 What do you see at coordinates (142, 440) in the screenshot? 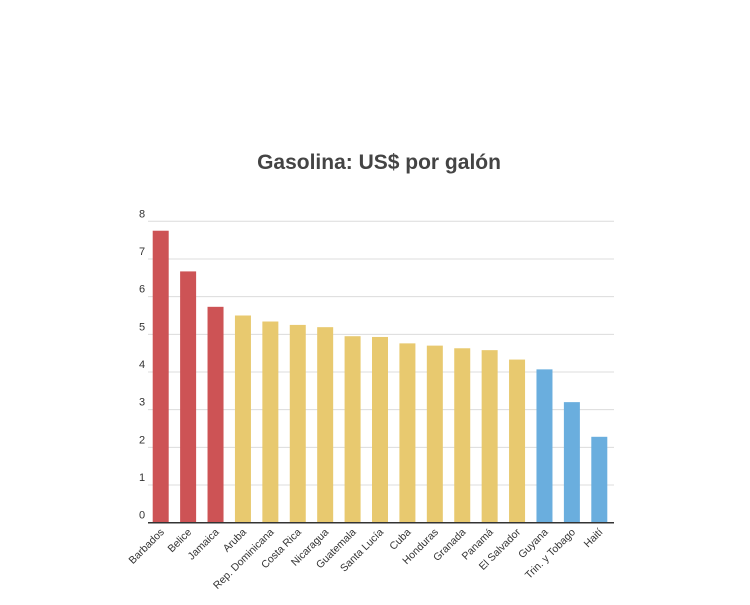
I see `y-tick-label: 2` at bounding box center [142, 440].